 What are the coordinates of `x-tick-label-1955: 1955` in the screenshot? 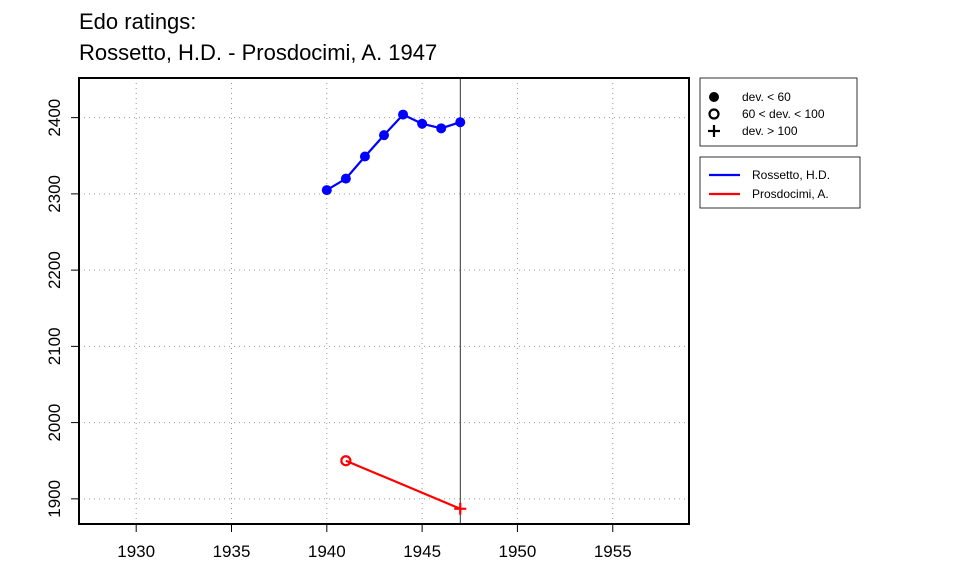 It's located at (613, 551).